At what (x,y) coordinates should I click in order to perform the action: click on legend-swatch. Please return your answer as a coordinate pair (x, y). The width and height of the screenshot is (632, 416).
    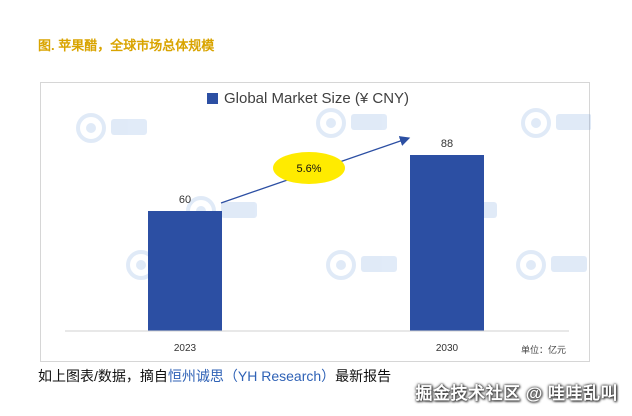
    Looking at the image, I should click on (212, 98).